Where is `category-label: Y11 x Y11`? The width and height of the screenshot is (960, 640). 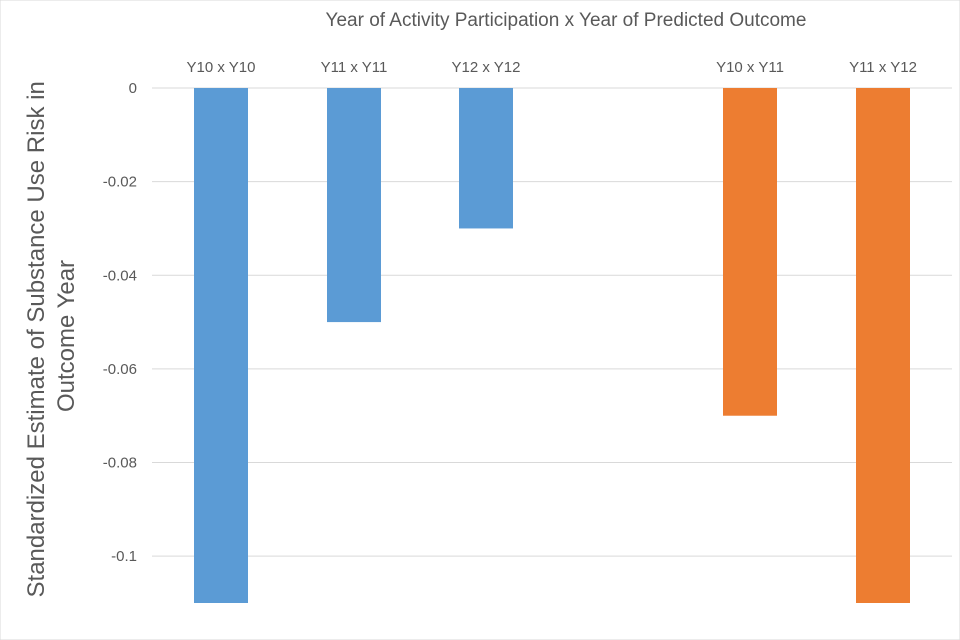 category-label: Y11 x Y11 is located at coordinates (354, 67).